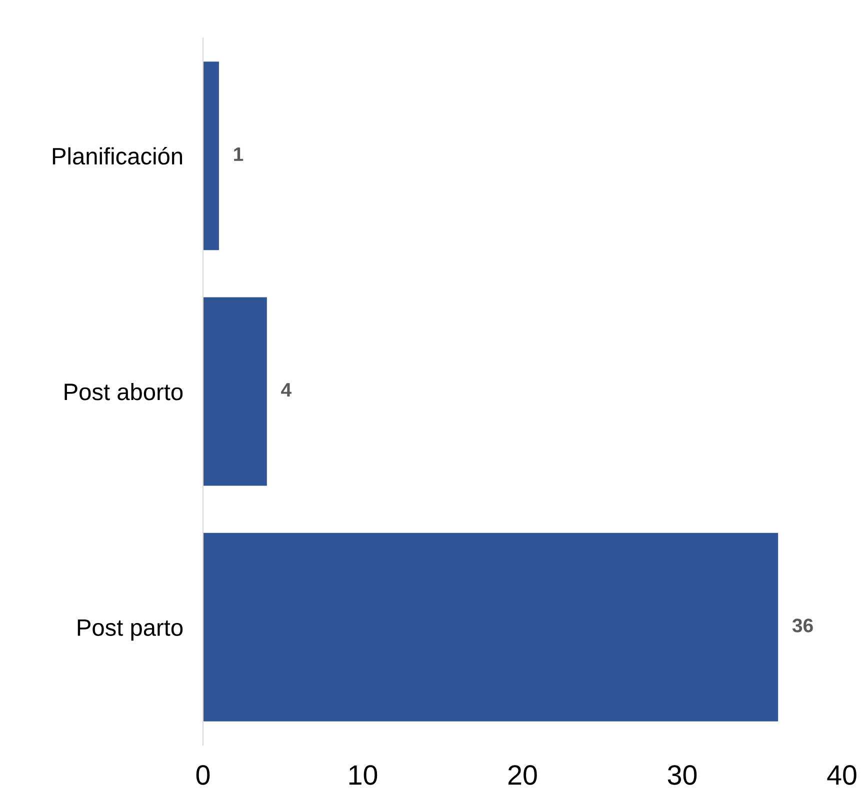 The image size is (866, 802). Describe the element at coordinates (239, 154) in the screenshot. I see `data-label: 1` at that location.